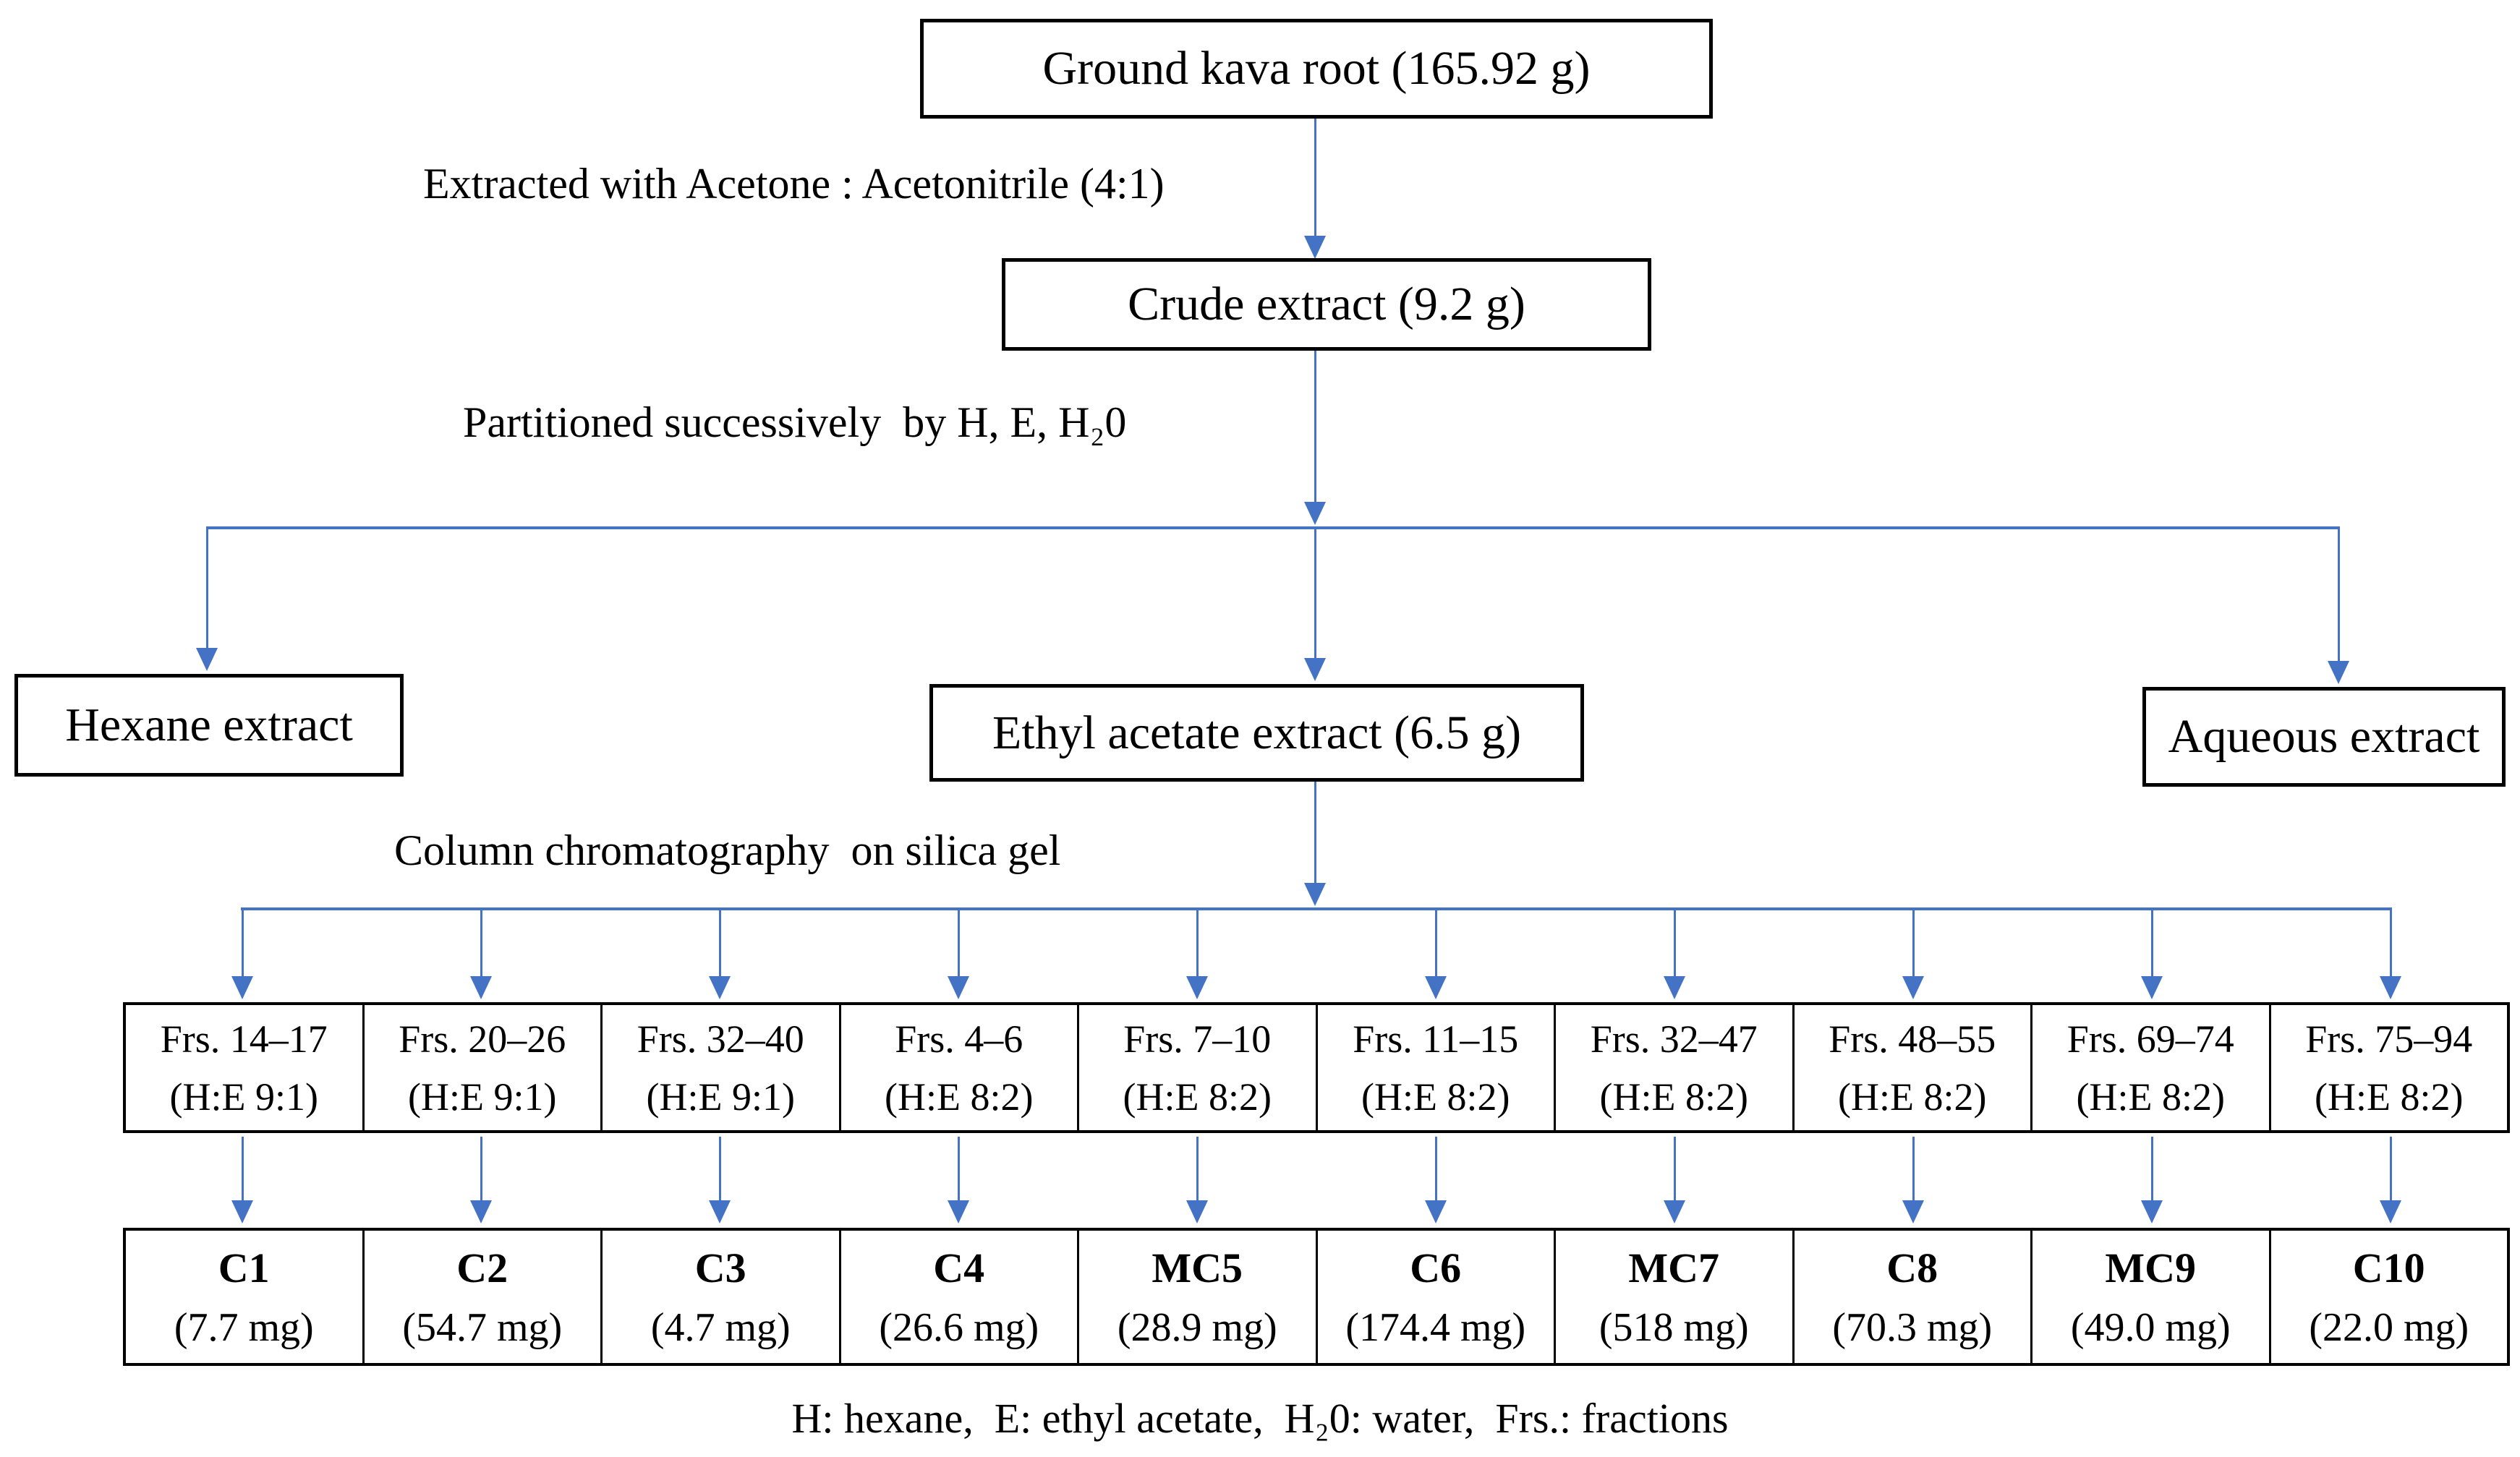 The image size is (2520, 1457). Describe the element at coordinates (1197, 987) in the screenshot. I see `drop-head-5-icon` at that location.